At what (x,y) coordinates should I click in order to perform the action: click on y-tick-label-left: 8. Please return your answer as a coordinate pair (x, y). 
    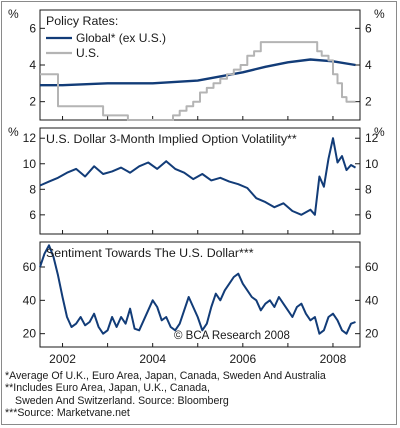
    Looking at the image, I should click on (32, 189).